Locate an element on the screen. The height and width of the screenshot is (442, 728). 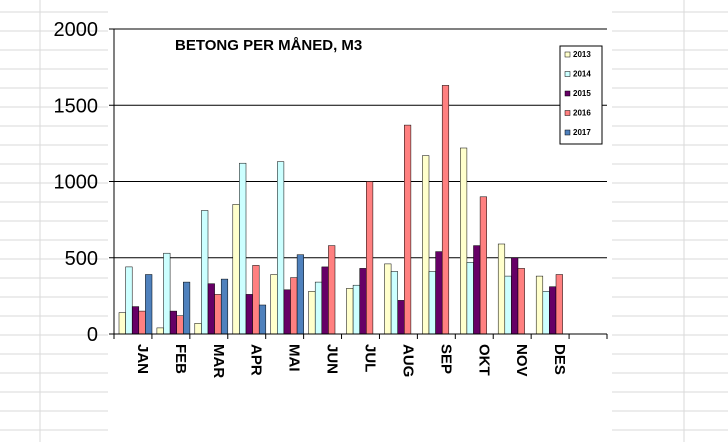
bar-2016-feb is located at coordinates (180, 325).